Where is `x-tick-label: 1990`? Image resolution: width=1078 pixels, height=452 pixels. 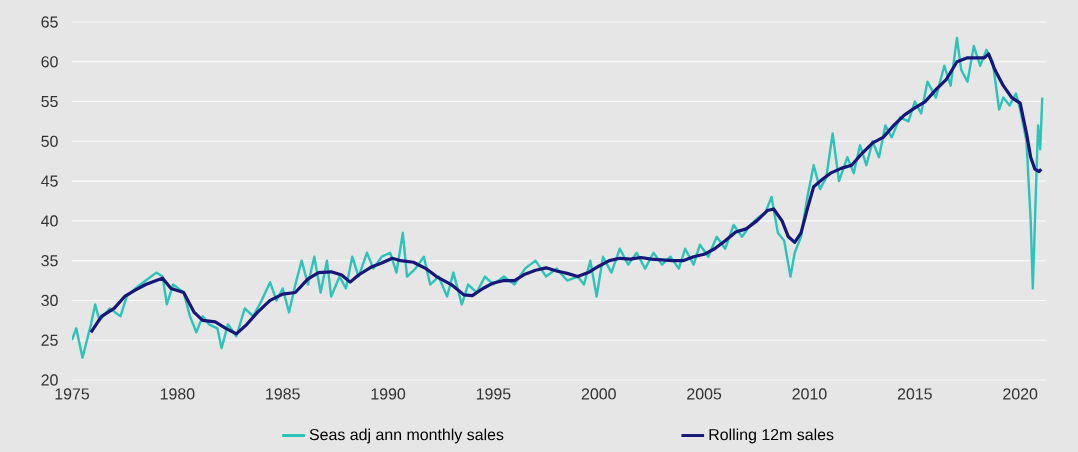 x-tick-label: 1990 is located at coordinates (388, 394).